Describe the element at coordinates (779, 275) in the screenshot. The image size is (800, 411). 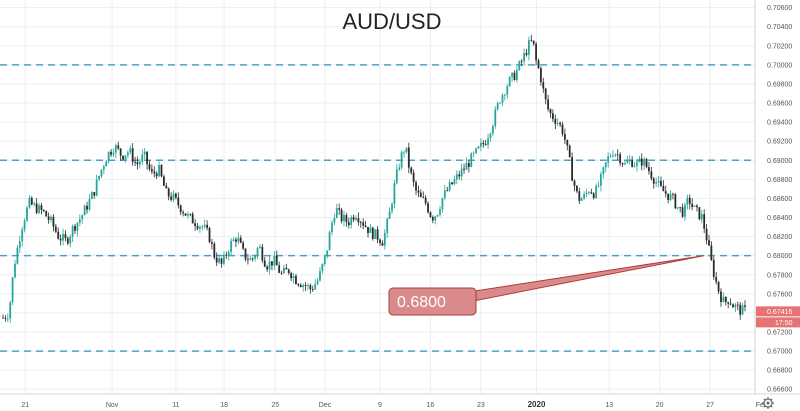
I see `price-tick-label: 0.67800` at that location.